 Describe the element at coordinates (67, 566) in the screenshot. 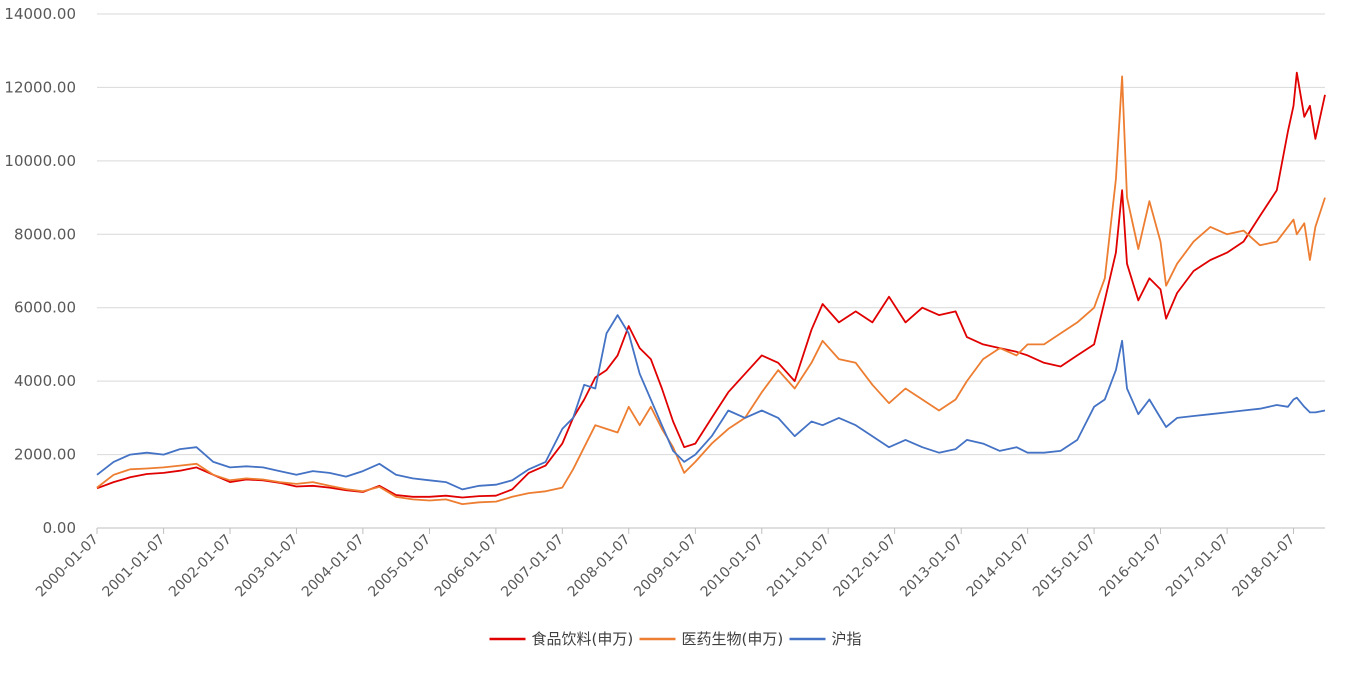

I see `x-tick-label: 2000-01-07` at that location.